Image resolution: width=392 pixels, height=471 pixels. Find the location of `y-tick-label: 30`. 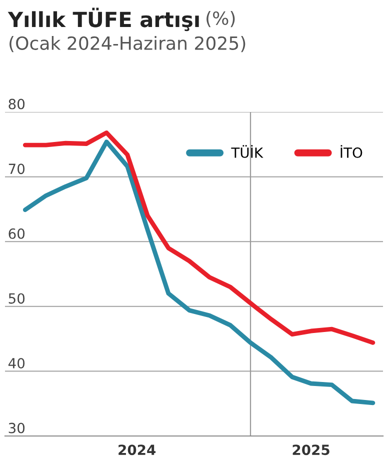

y-tick-label: 30 is located at coordinates (16, 428).